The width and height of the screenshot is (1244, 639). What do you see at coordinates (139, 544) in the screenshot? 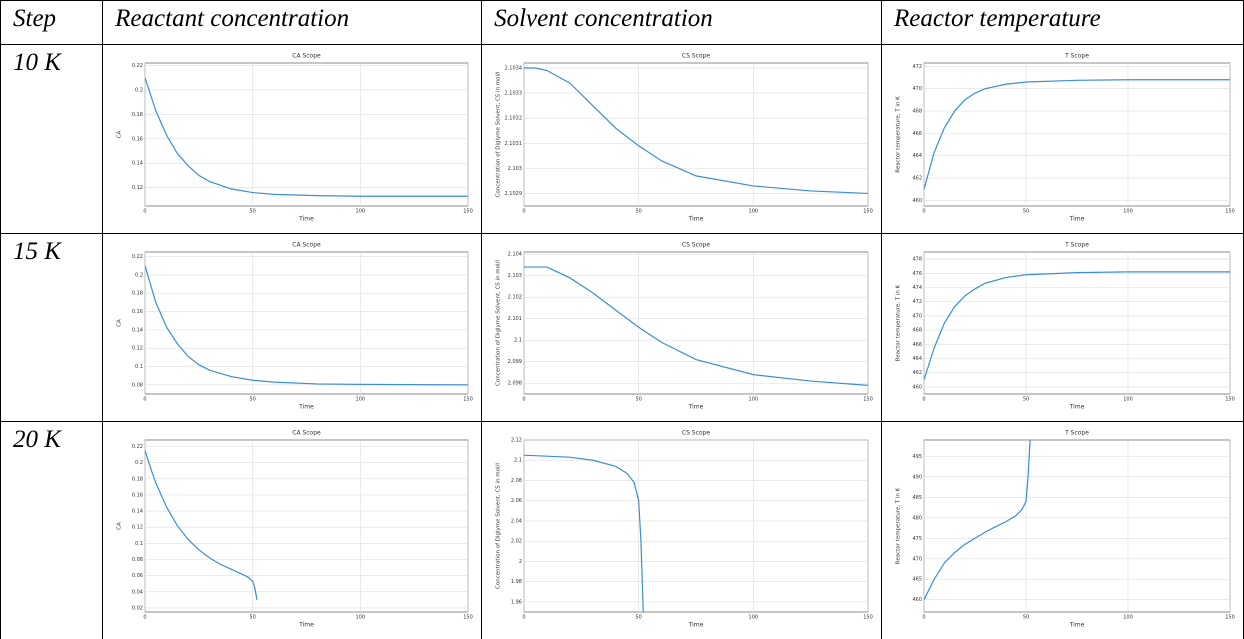
I see `y-tick-label: 0.1` at bounding box center [139, 544].